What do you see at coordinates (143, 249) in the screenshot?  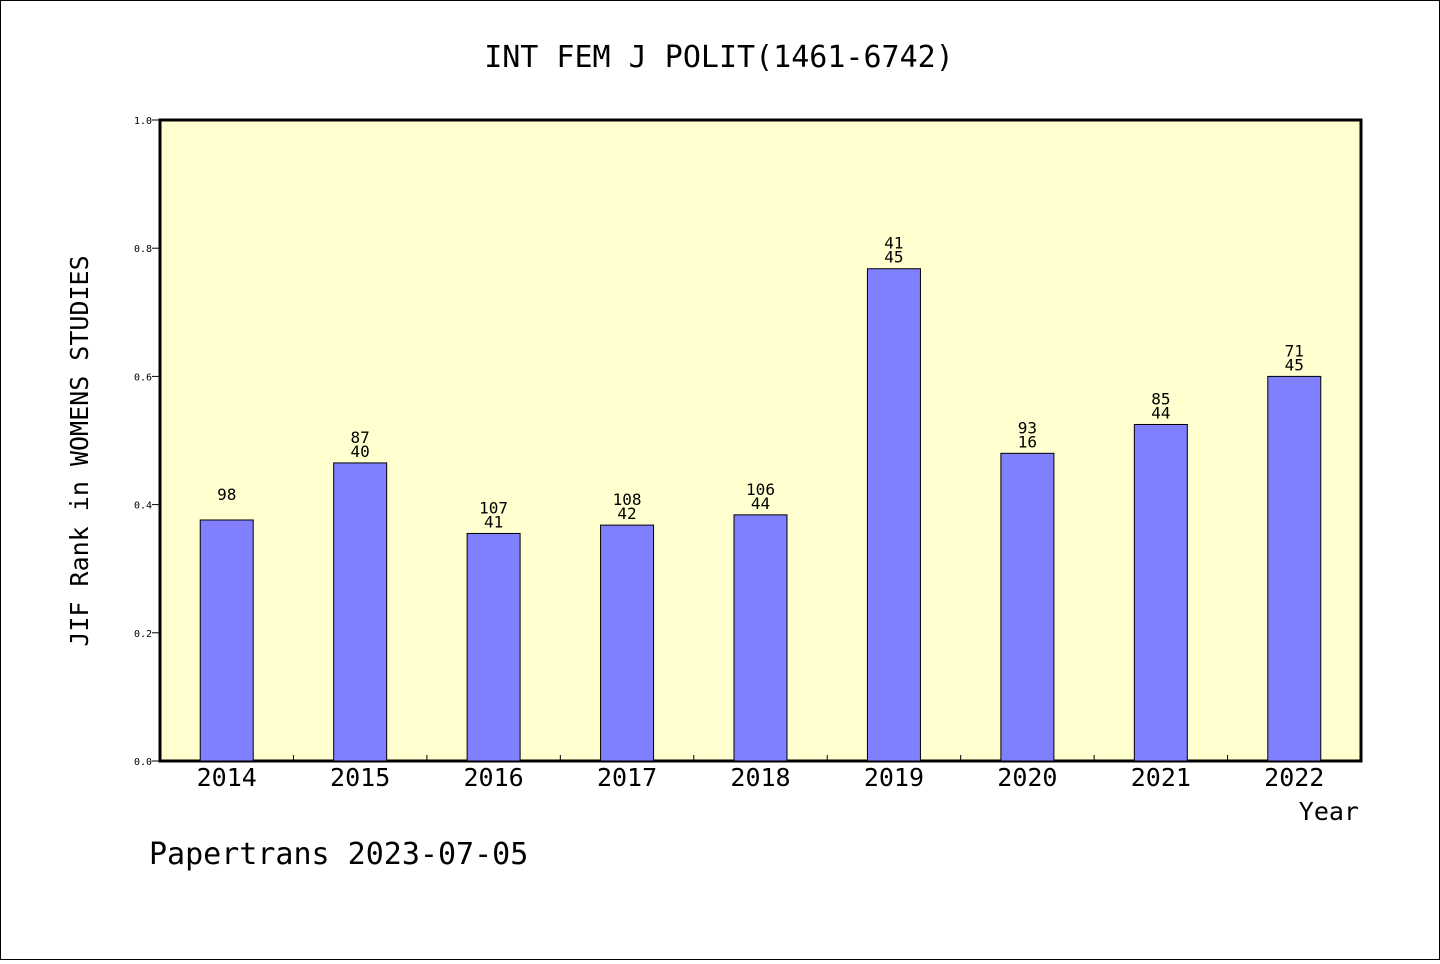 I see `y-tick-label: 0.8` at bounding box center [143, 249].